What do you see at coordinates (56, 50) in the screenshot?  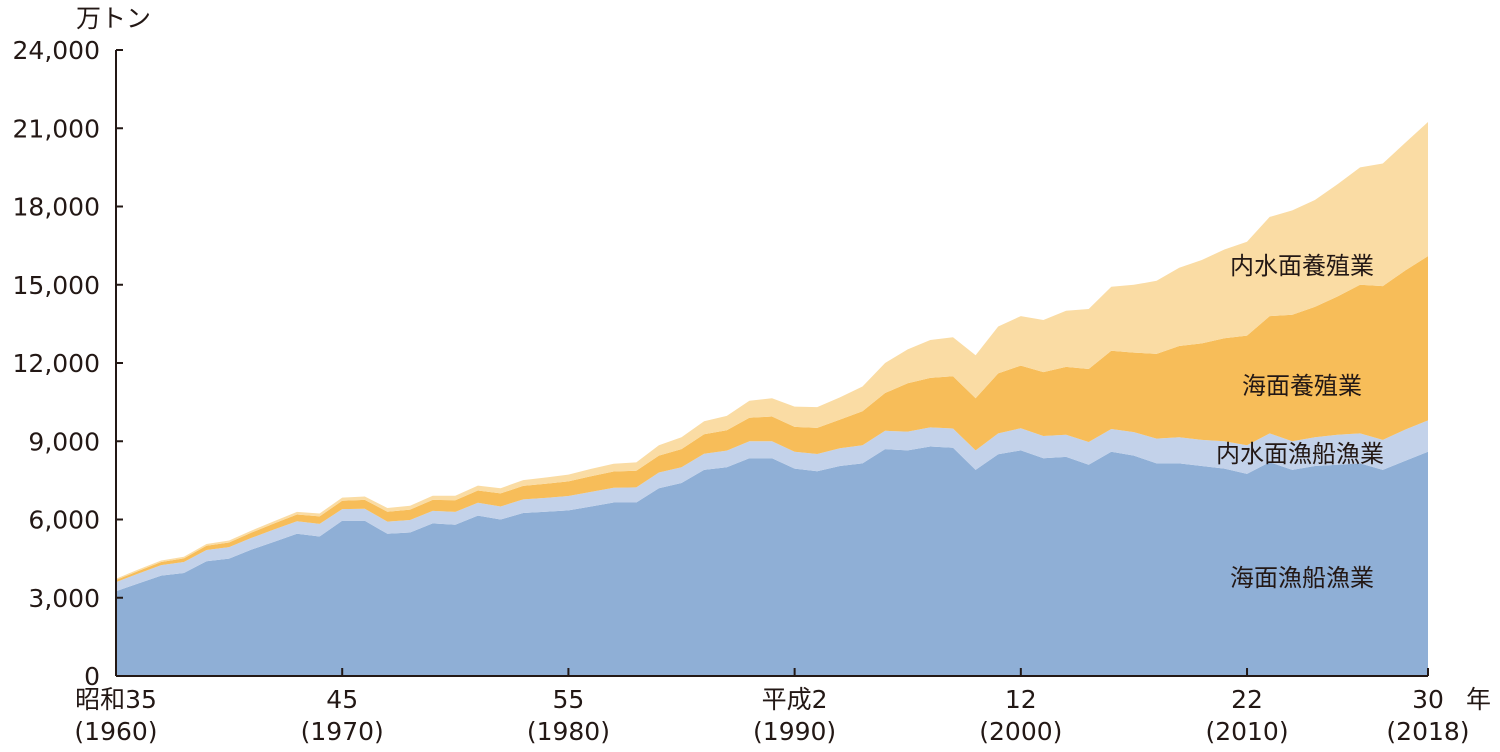 I see `y-tick-label: 24,000` at bounding box center [56, 50].